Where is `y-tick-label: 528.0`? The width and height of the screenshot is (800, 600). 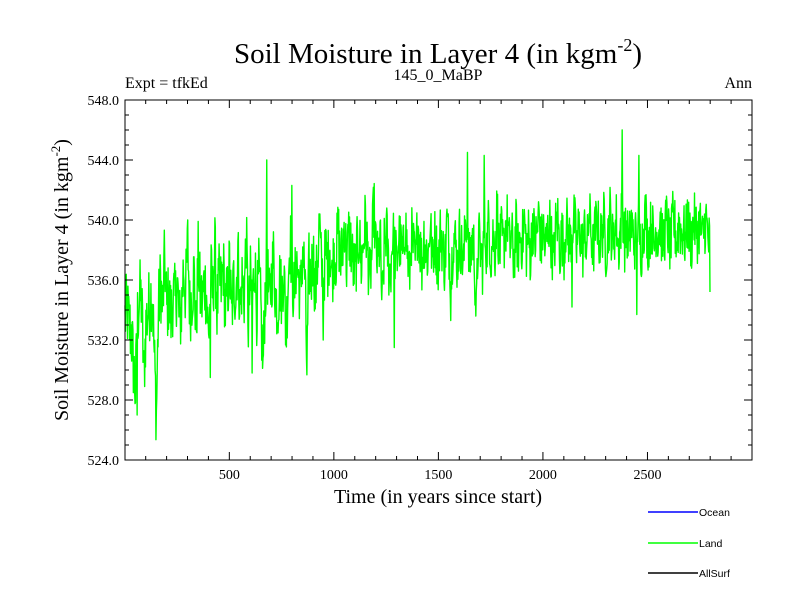 y-tick-label: 528.0 is located at coordinates (104, 401).